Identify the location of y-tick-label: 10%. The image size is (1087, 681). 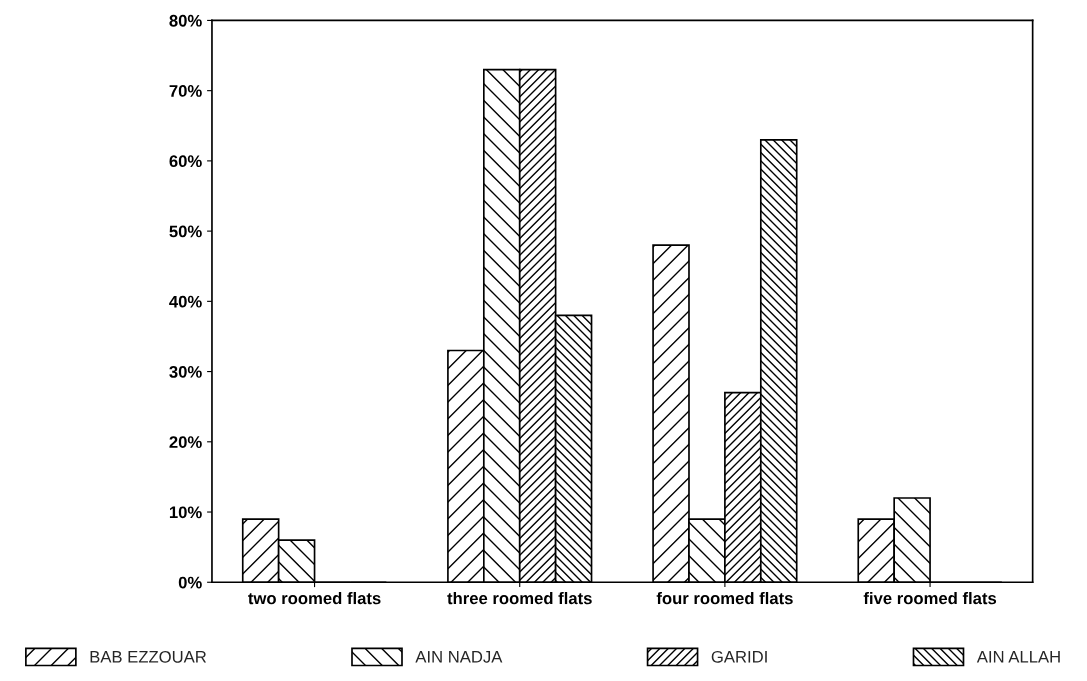
(185, 512).